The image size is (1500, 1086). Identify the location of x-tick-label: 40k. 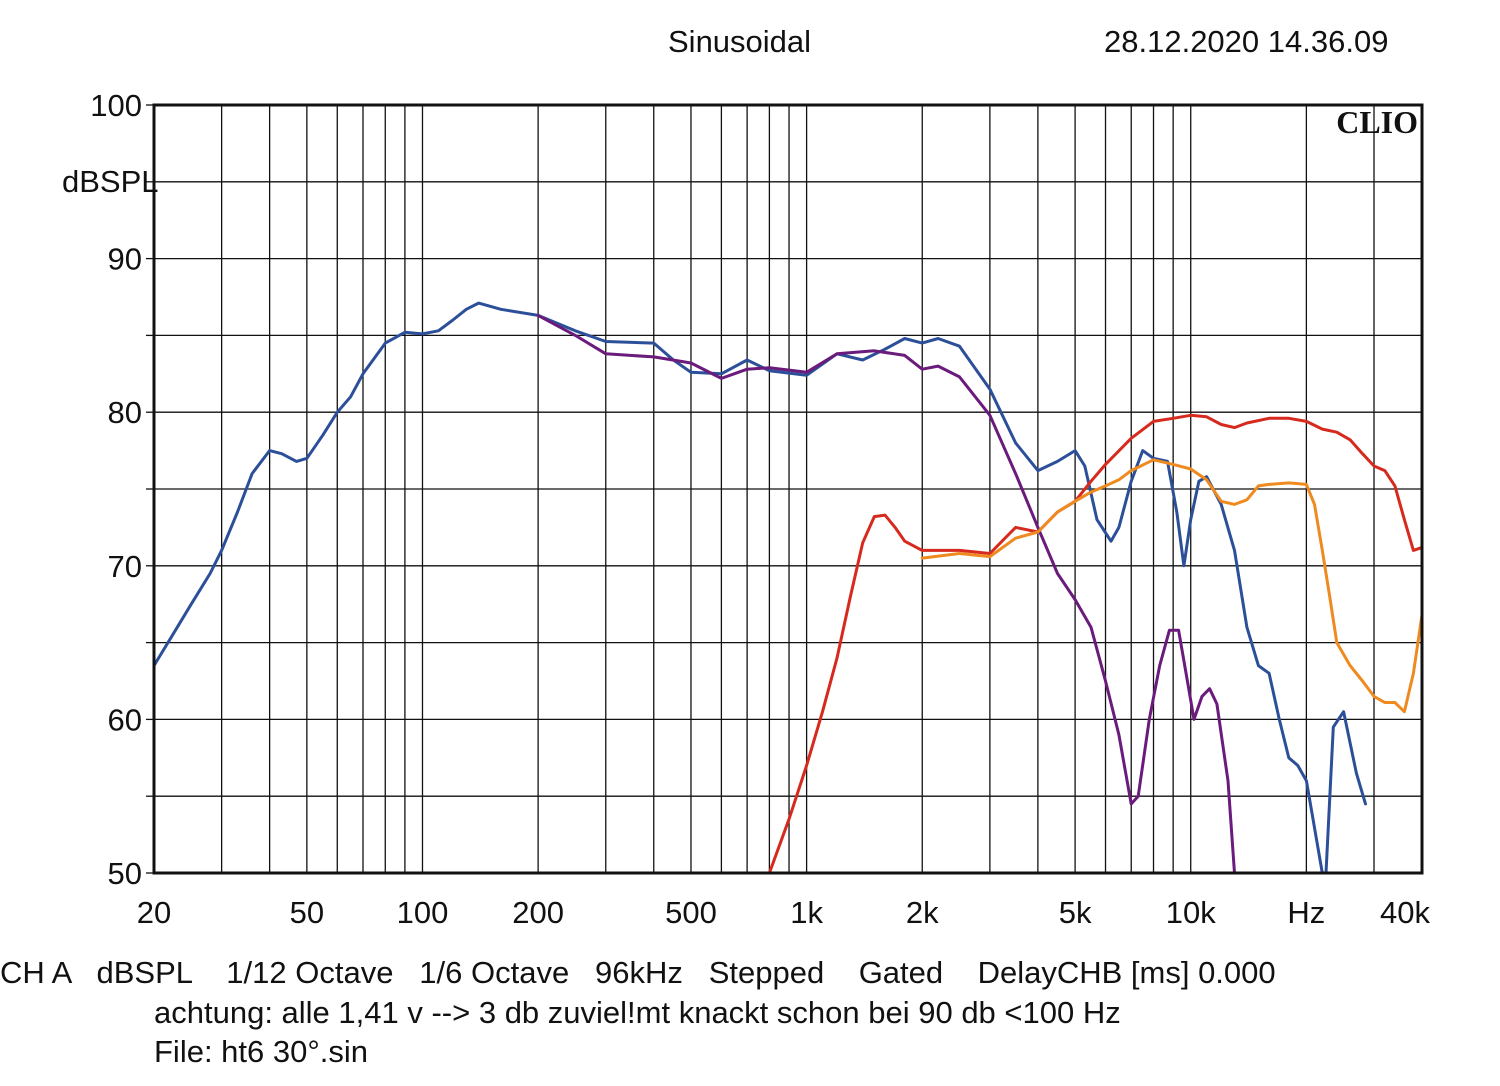
(1405, 912).